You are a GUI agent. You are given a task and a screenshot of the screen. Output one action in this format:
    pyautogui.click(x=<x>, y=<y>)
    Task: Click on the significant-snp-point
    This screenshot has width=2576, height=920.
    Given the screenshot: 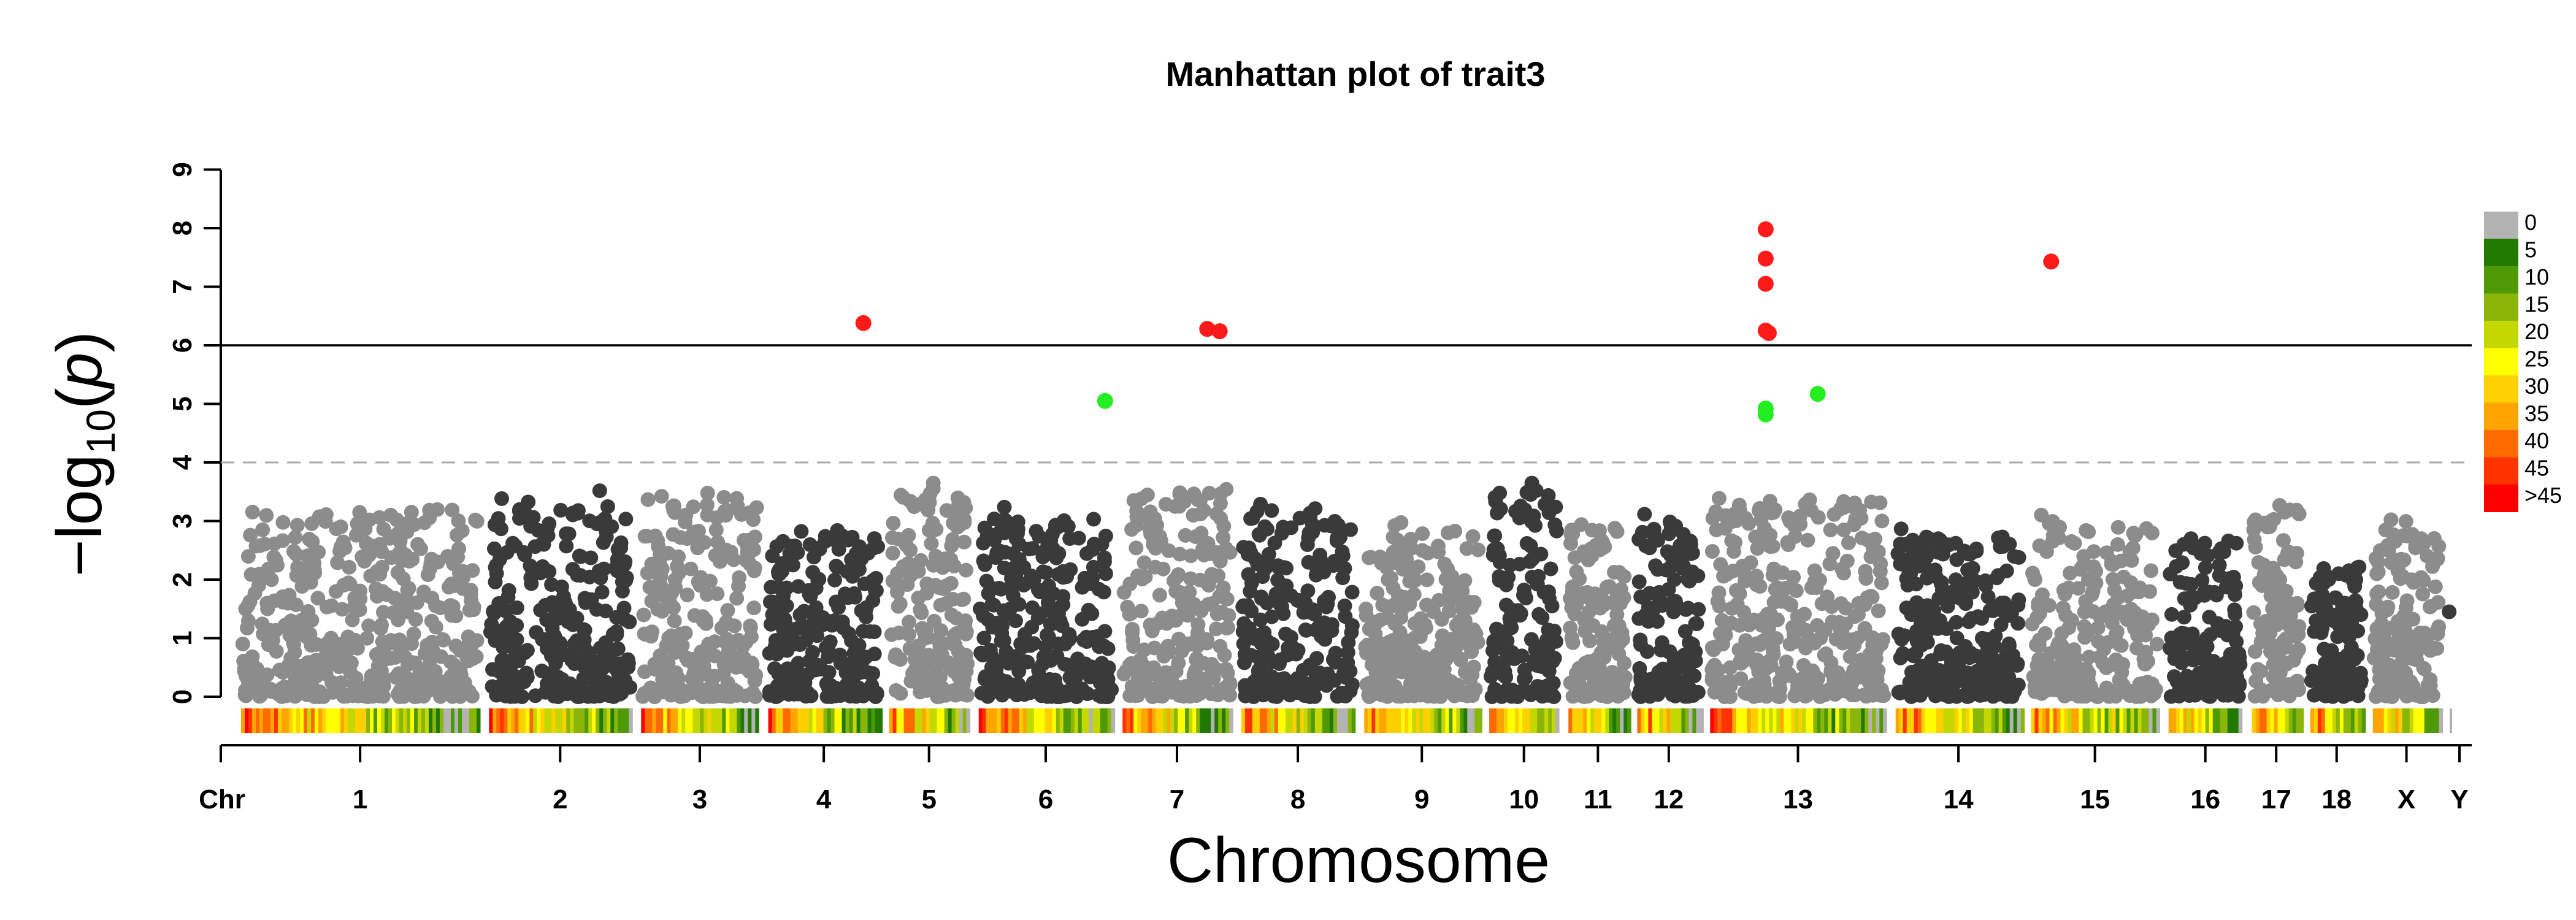 What is the action you would take?
    pyautogui.click(x=1765, y=229)
    